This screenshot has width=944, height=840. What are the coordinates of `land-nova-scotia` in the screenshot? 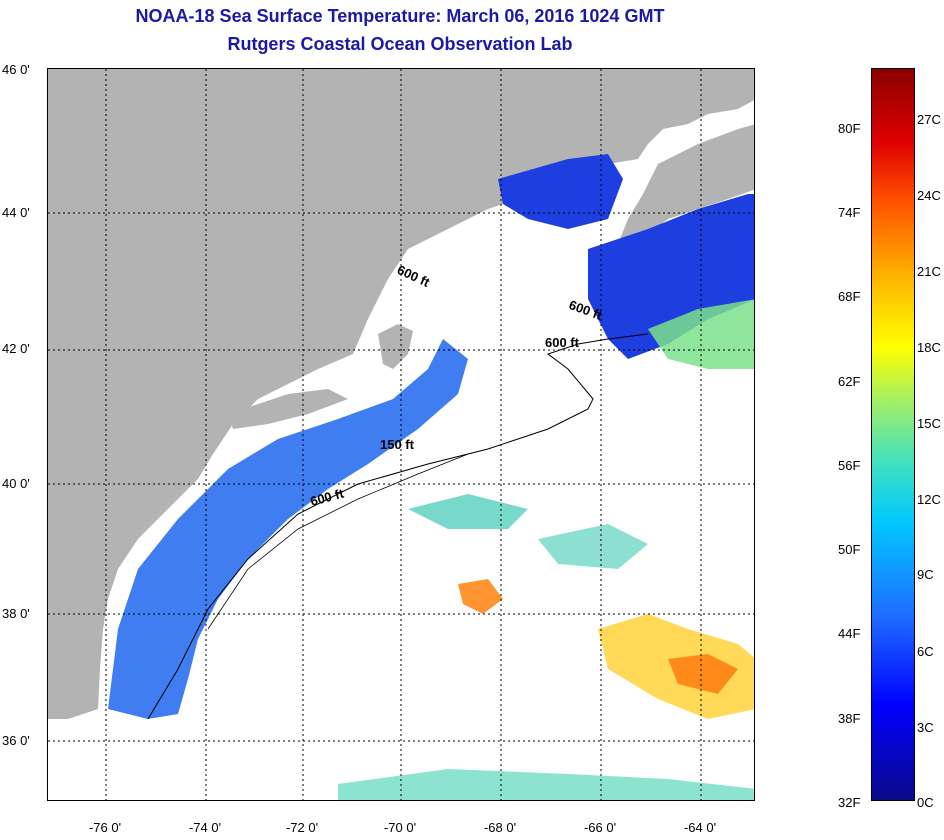 It's located at (686, 186).